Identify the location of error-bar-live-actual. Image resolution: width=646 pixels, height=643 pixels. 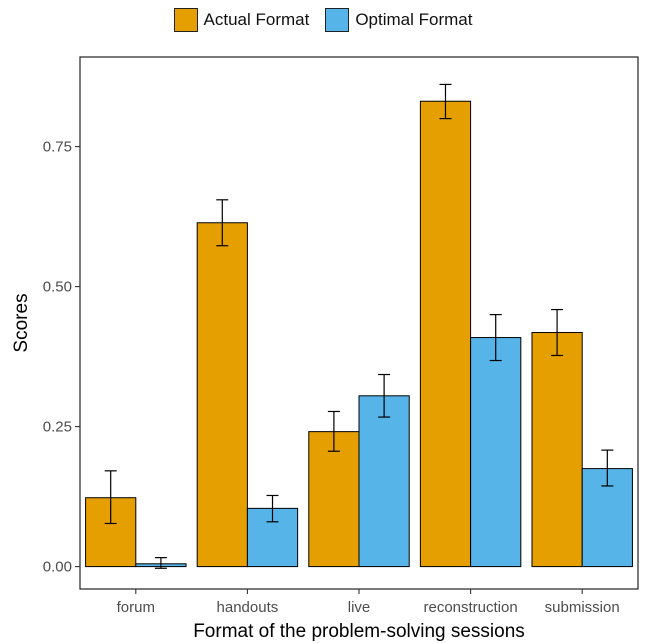
(333, 431).